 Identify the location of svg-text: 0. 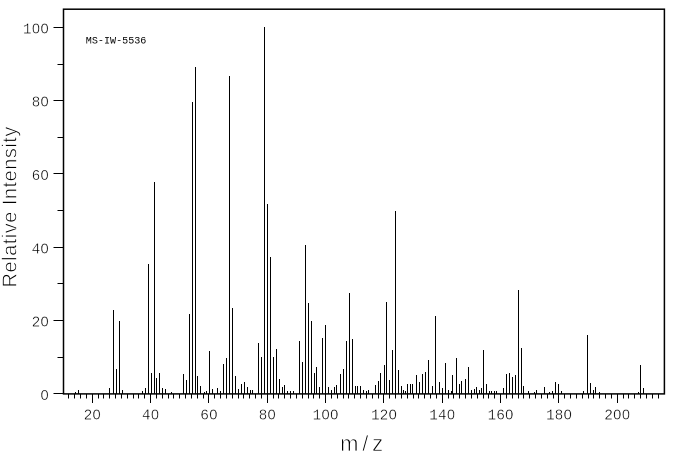
(44, 397).